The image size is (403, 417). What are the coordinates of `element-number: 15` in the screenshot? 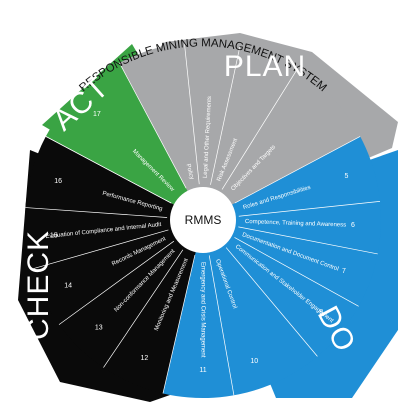 It's located at (54, 236).